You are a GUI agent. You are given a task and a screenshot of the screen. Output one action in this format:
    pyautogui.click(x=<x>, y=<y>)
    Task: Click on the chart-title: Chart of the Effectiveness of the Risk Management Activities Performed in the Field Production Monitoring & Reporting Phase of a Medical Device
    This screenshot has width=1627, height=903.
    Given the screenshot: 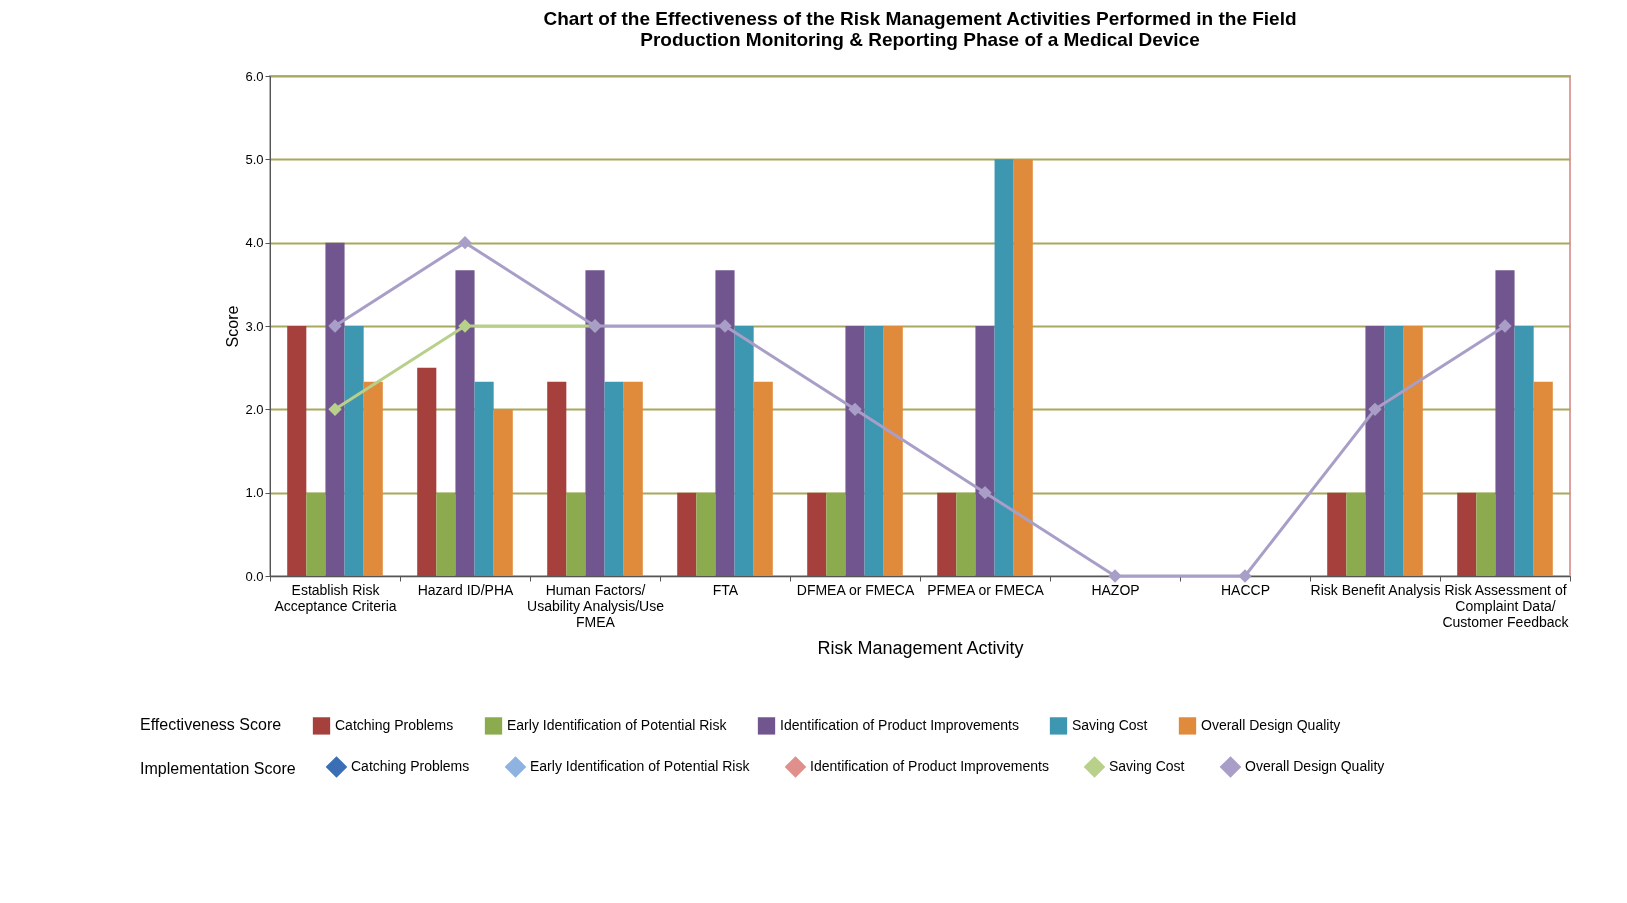 What is the action you would take?
    pyautogui.click(x=920, y=29)
    